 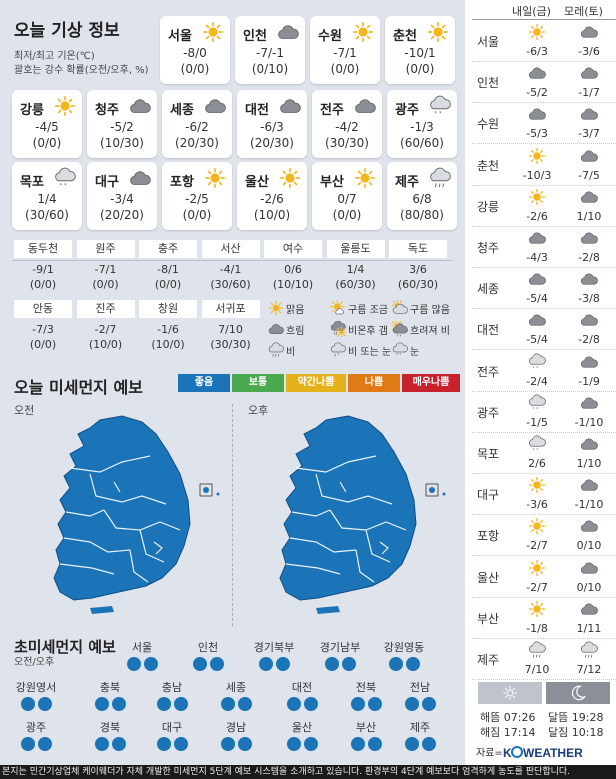 I want to click on city-card: 부산 0/7 (0/0), so click(x=347, y=196).